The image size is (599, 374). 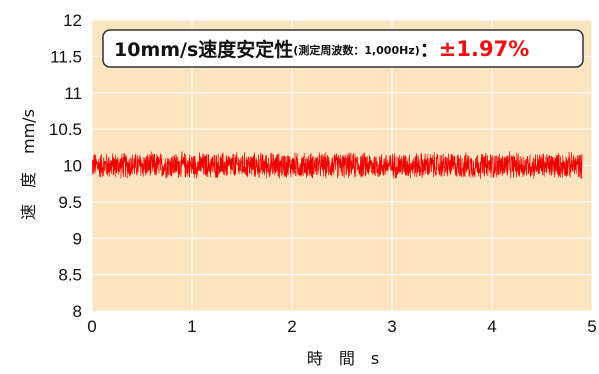 I want to click on y-tick-label: 8.5, so click(x=70, y=275).